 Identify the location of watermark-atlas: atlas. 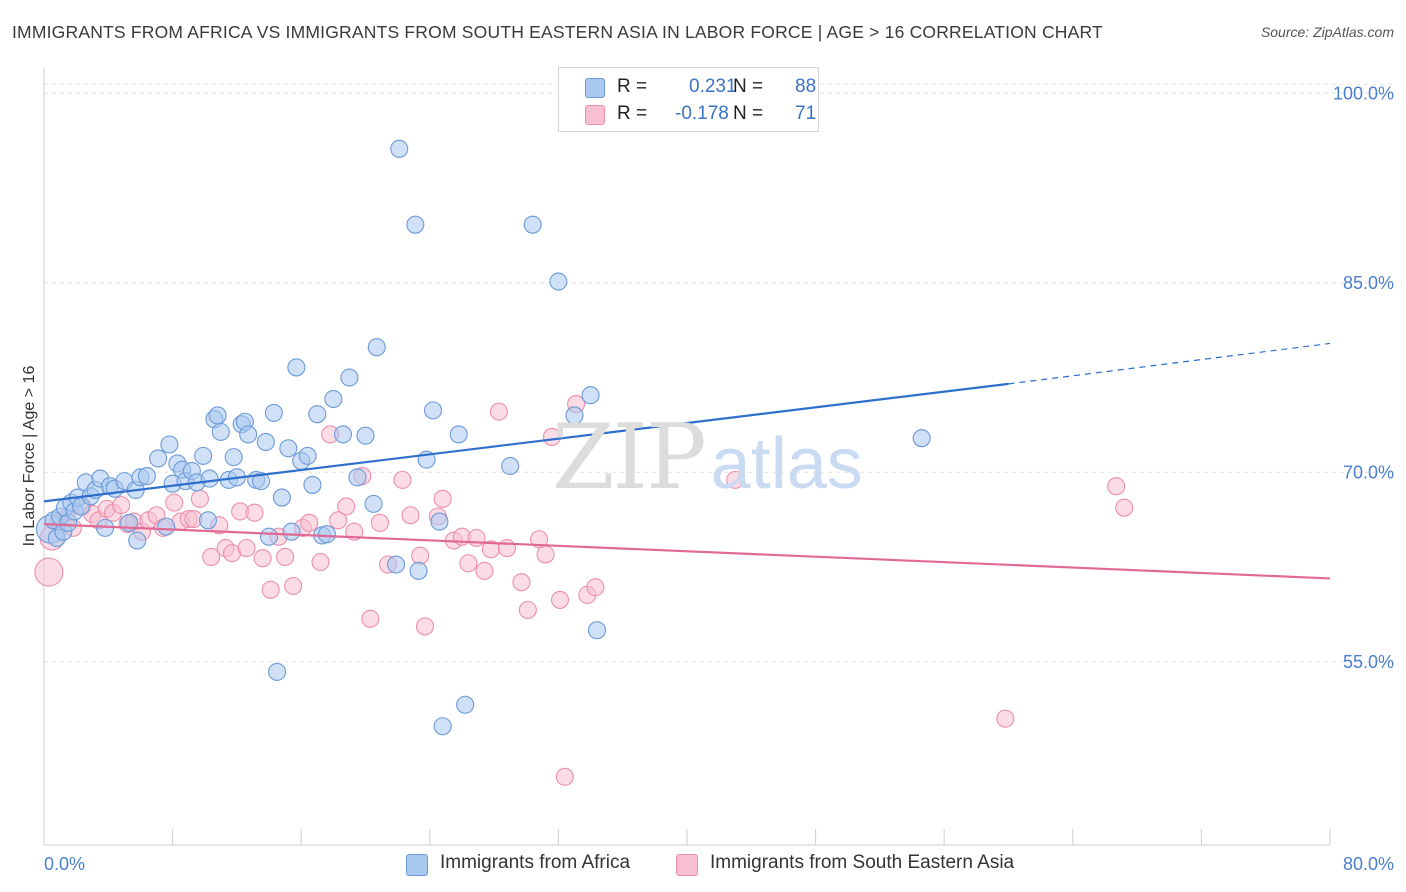
(786, 464).